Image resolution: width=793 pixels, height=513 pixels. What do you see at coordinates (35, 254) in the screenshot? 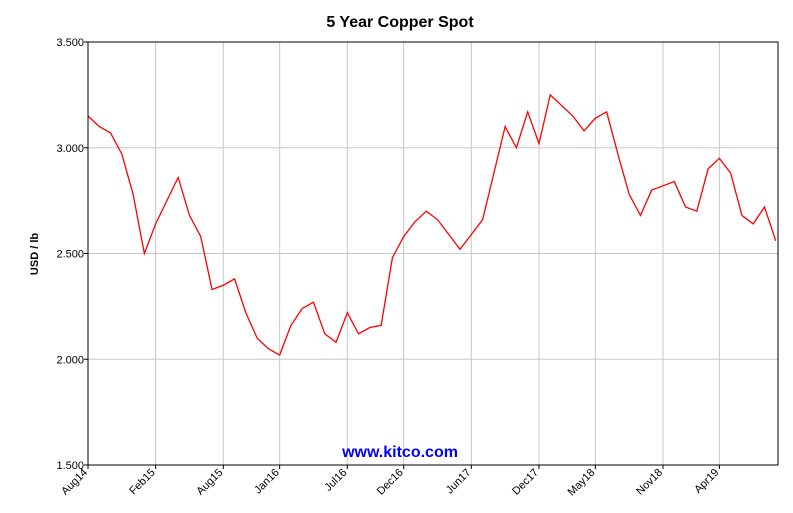
I see `y-axis-label: USD / lb` at bounding box center [35, 254].